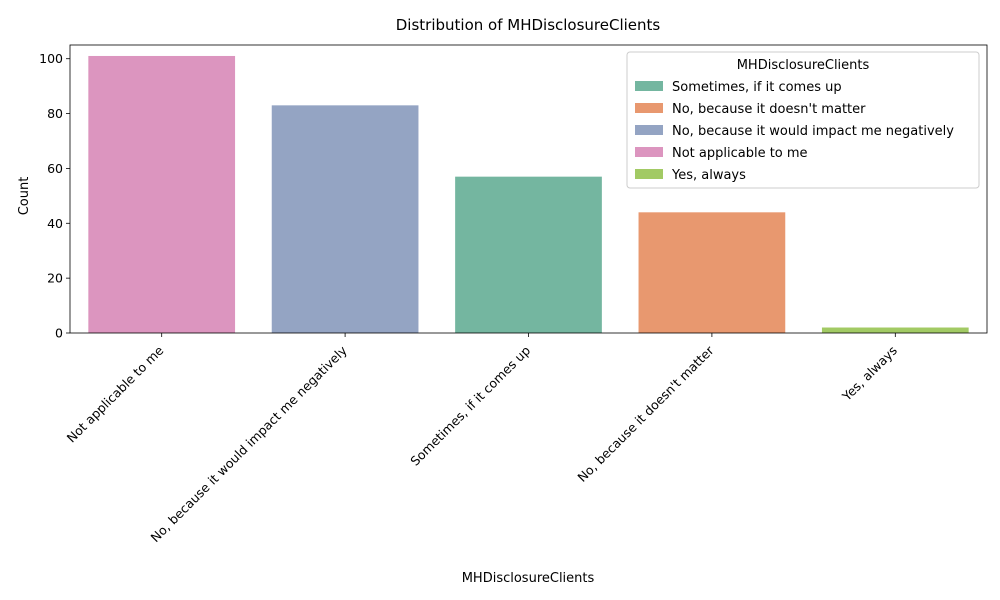  Describe the element at coordinates (528, 25) in the screenshot. I see `chart-title: Distribution of MHDisclosureClients` at that location.